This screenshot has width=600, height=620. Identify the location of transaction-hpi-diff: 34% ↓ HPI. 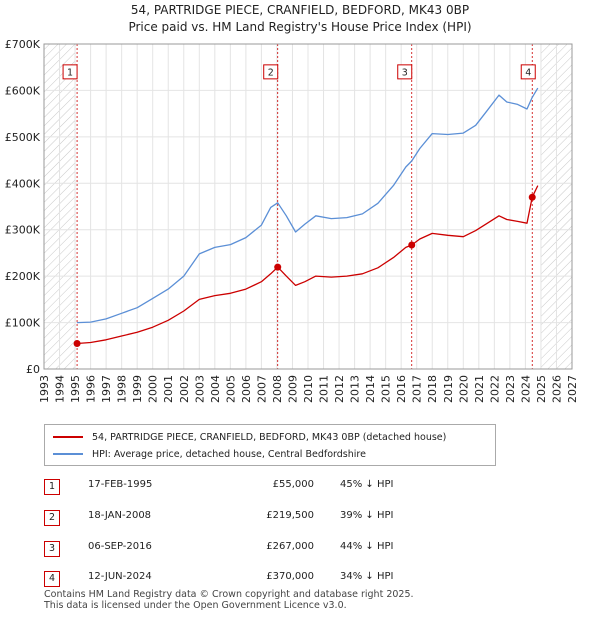
(367, 576).